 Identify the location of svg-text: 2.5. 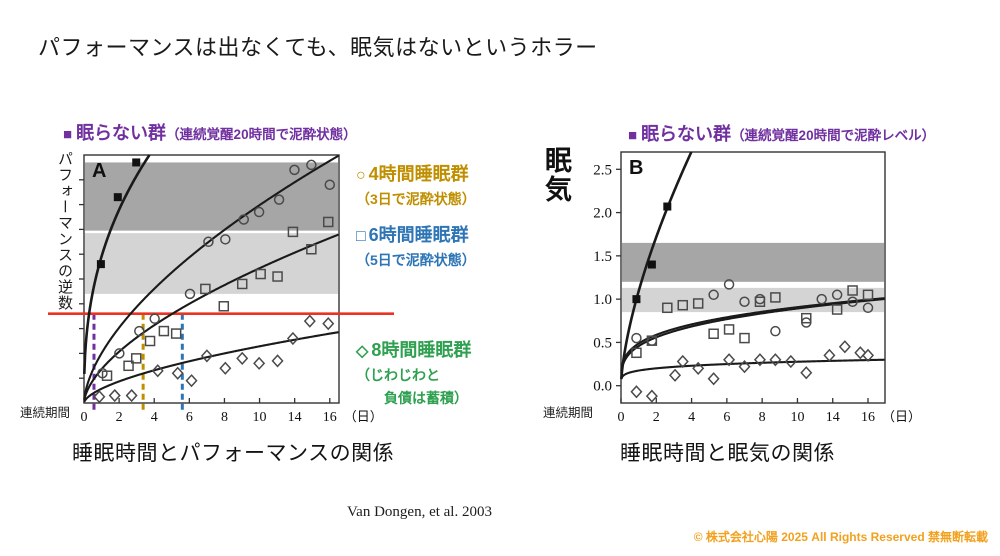
(602, 170).